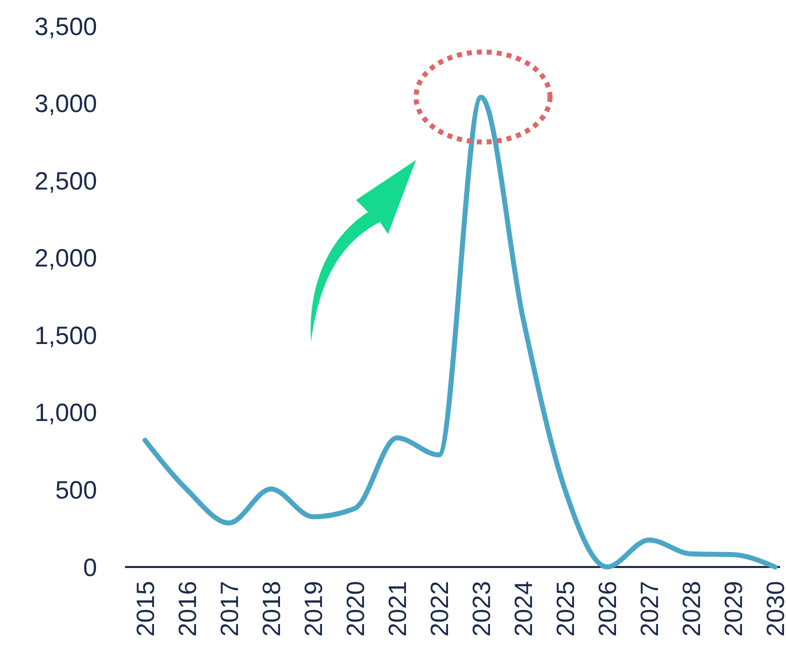 The width and height of the screenshot is (786, 654). Describe the element at coordinates (76, 490) in the screenshot. I see `y-tick-label: 500` at that location.